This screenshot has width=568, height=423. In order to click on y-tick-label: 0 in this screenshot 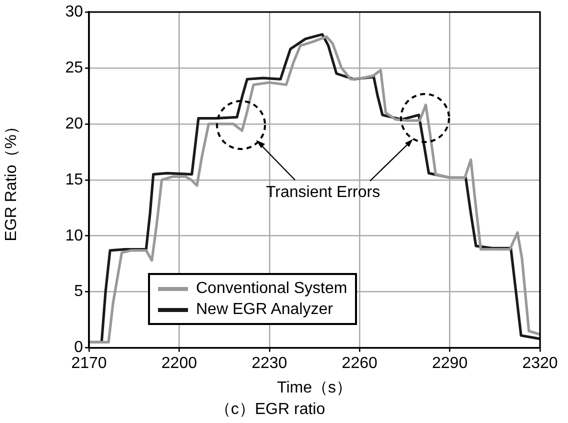, I will do `click(79, 347)`.